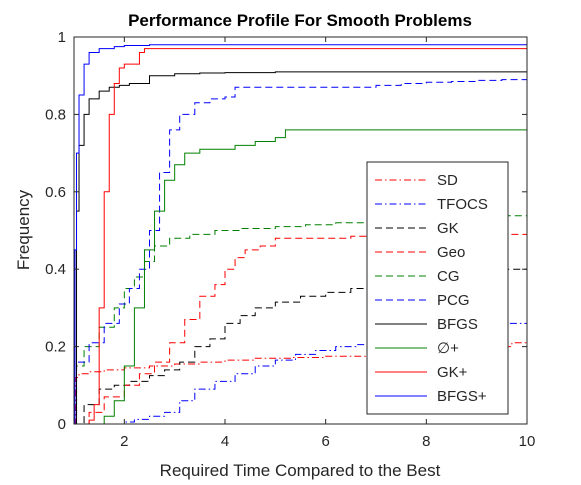  I want to click on y-axis-label: Frequency, so click(23, 229).